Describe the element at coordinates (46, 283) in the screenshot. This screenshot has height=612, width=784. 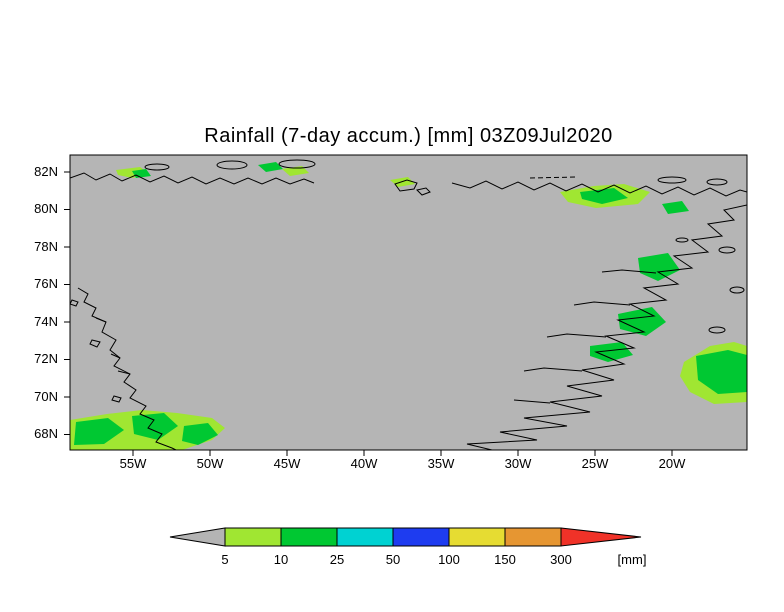
I see `lat-tick-label: 76N` at that location.